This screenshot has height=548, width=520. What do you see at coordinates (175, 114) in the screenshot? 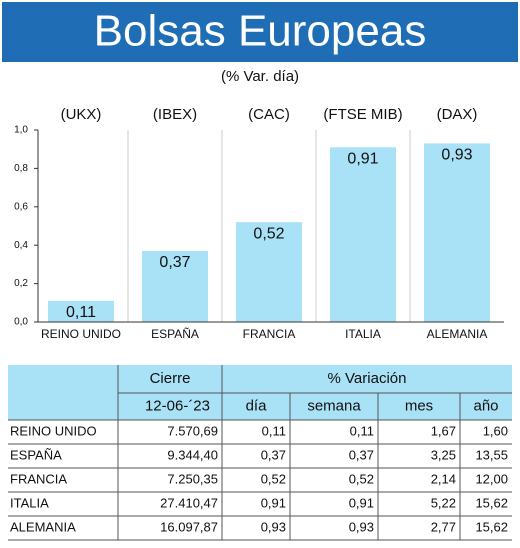
I see `index-label: (IBEX)` at bounding box center [175, 114].